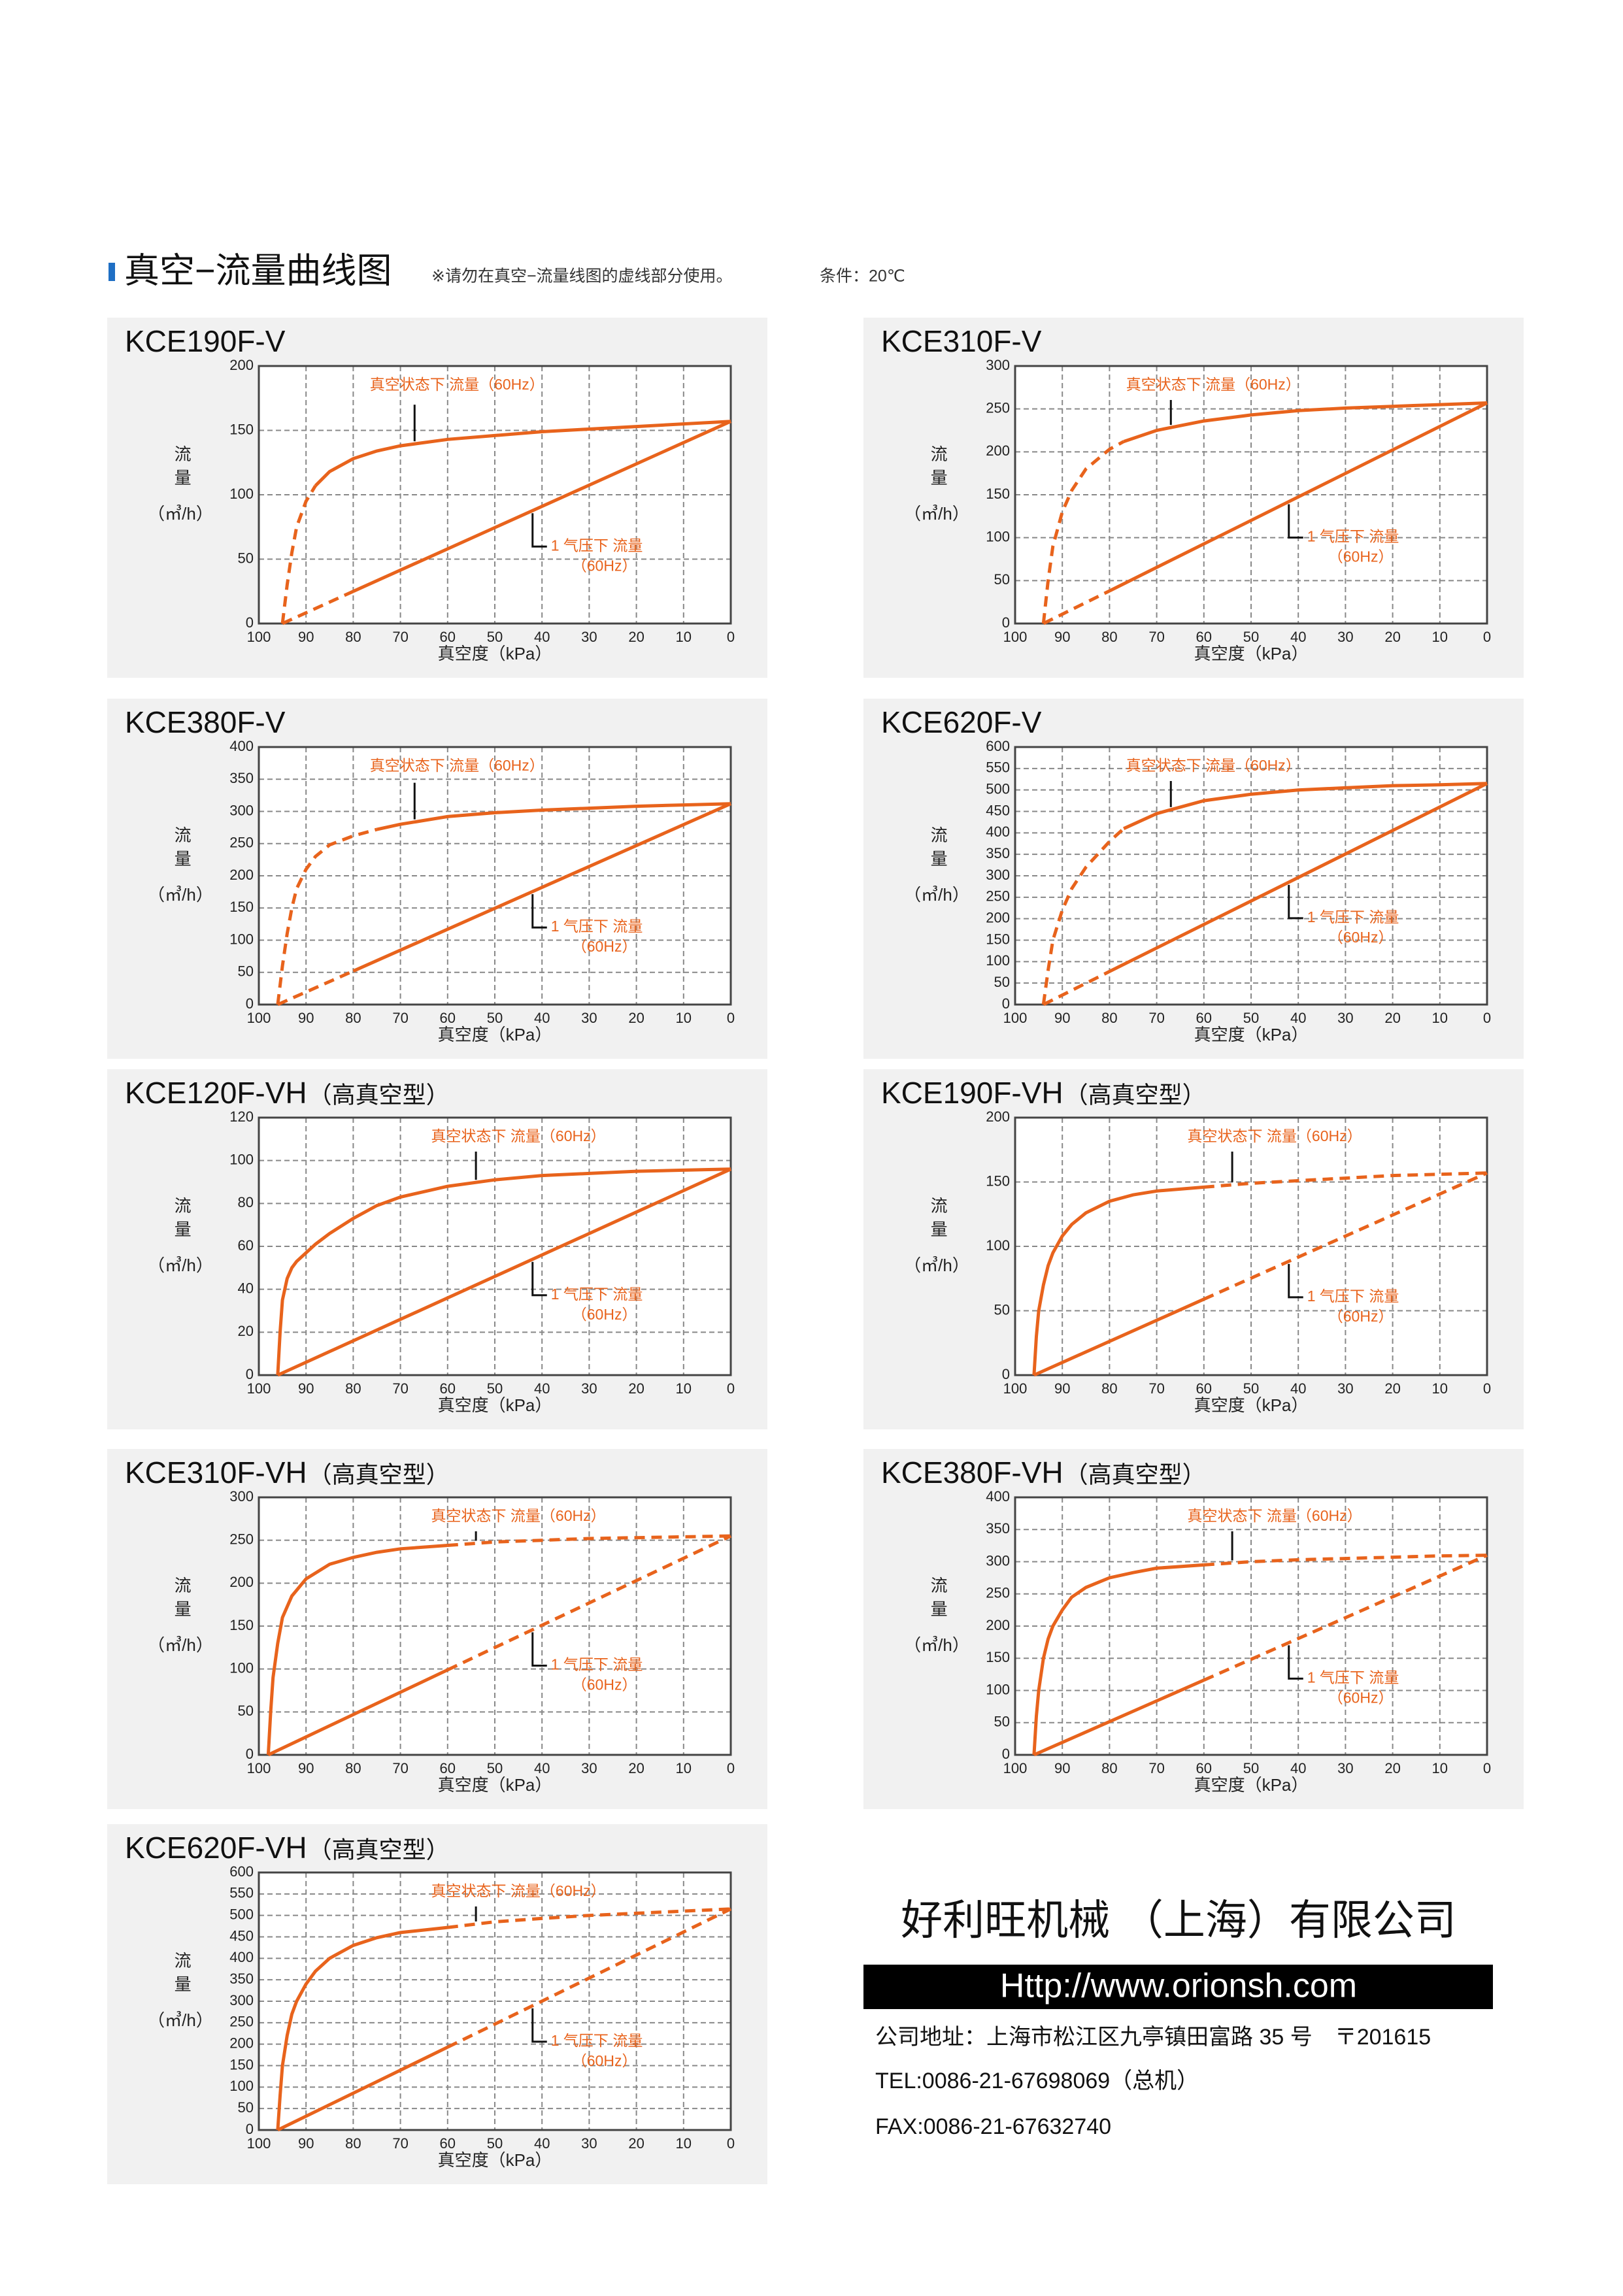 The height and width of the screenshot is (2296, 1623). Describe the element at coordinates (539, 911) in the screenshot. I see `annotation-leader` at that location.